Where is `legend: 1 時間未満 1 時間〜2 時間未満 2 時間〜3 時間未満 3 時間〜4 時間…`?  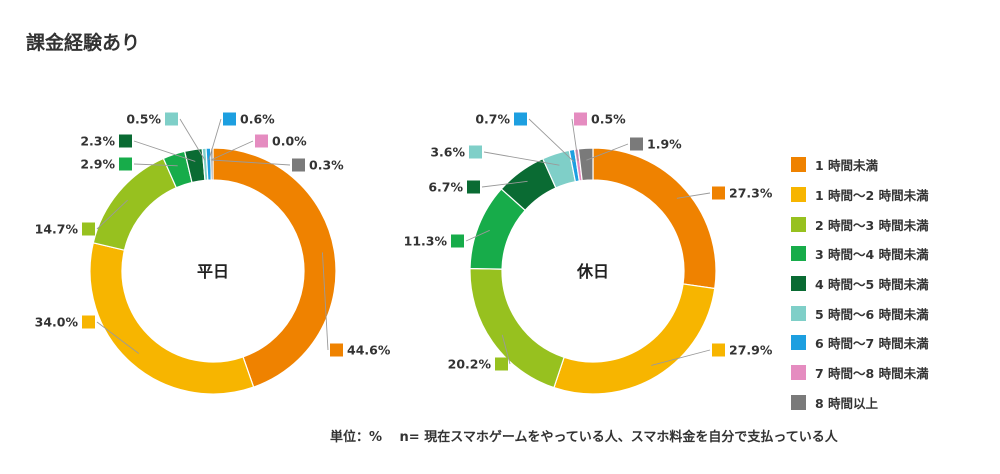
legend: 1 時間未満 1 時間〜2 時間未満 2 時間〜3 時間未満 3 時間〜4 時間… is located at coordinates (860, 283).